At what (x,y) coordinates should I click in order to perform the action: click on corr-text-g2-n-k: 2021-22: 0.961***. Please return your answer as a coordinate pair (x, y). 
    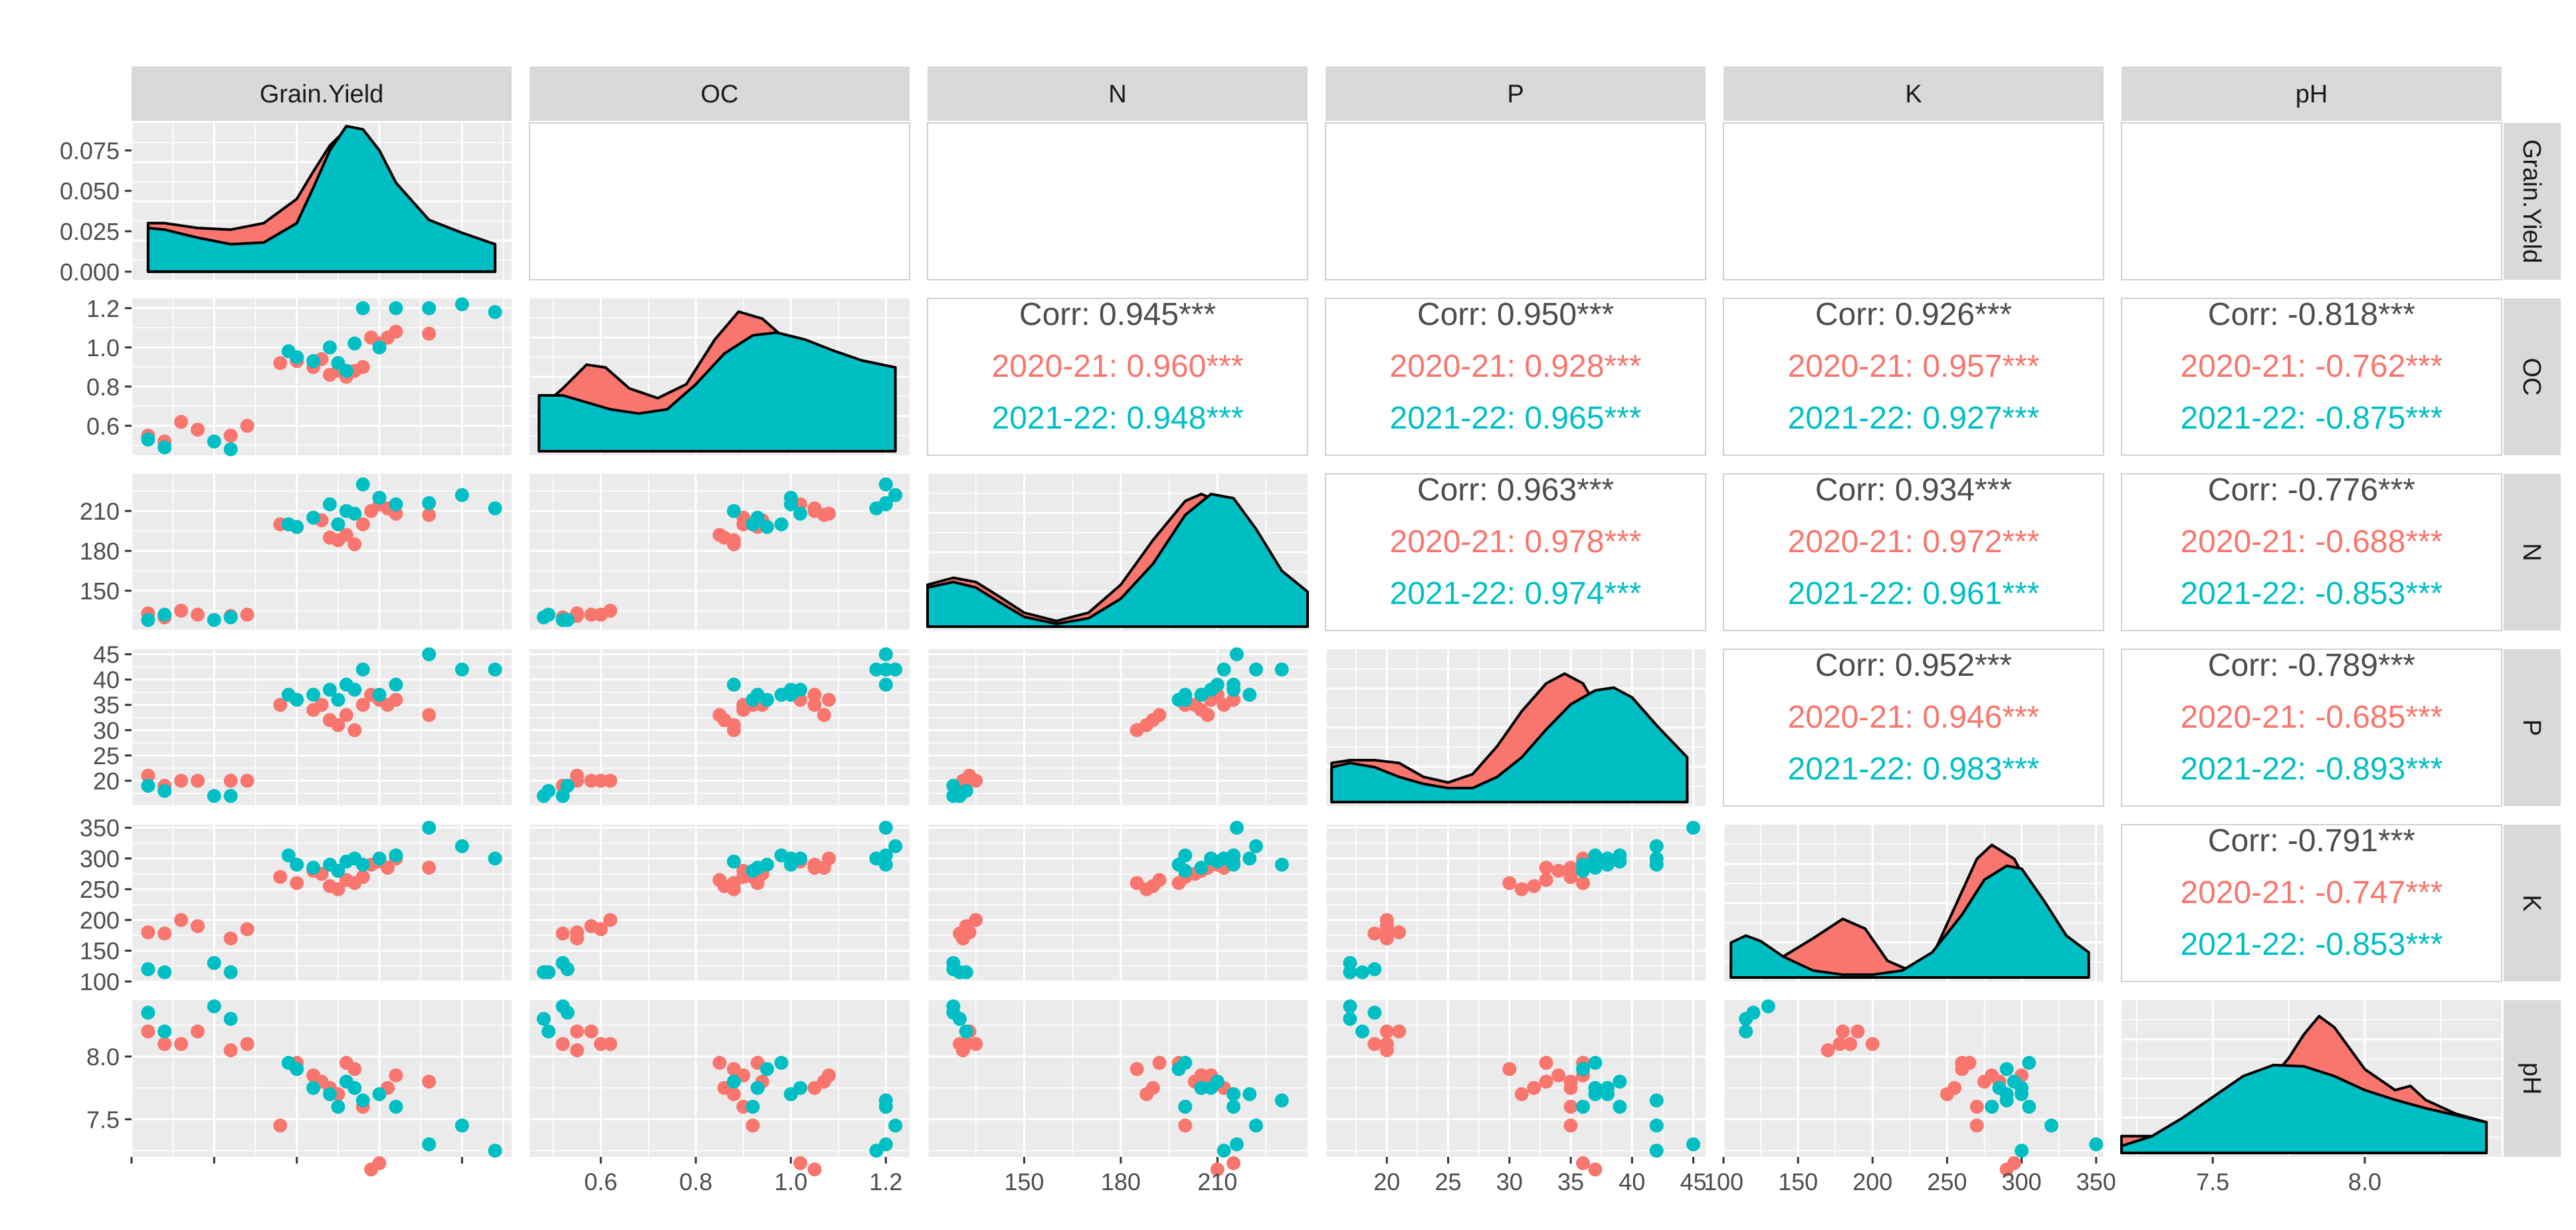
    Looking at the image, I should click on (1914, 593).